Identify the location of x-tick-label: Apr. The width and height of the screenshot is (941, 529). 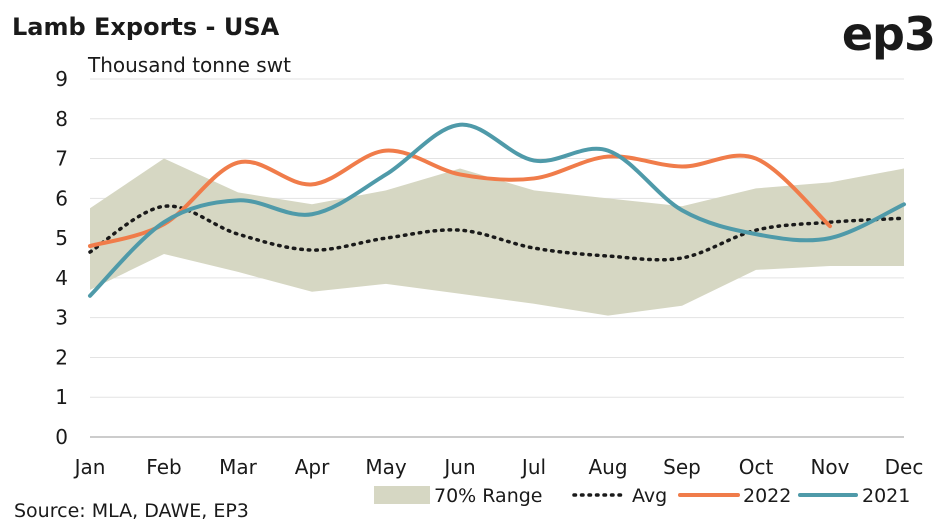
(312, 467).